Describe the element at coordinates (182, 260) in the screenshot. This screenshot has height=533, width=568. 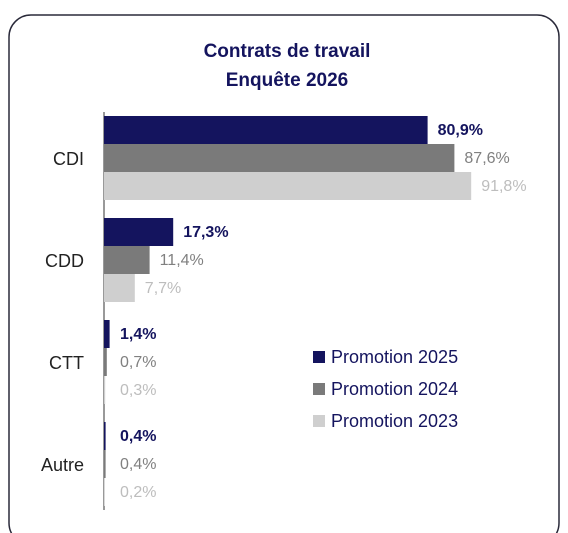
I see `data-label: 11,4%` at that location.